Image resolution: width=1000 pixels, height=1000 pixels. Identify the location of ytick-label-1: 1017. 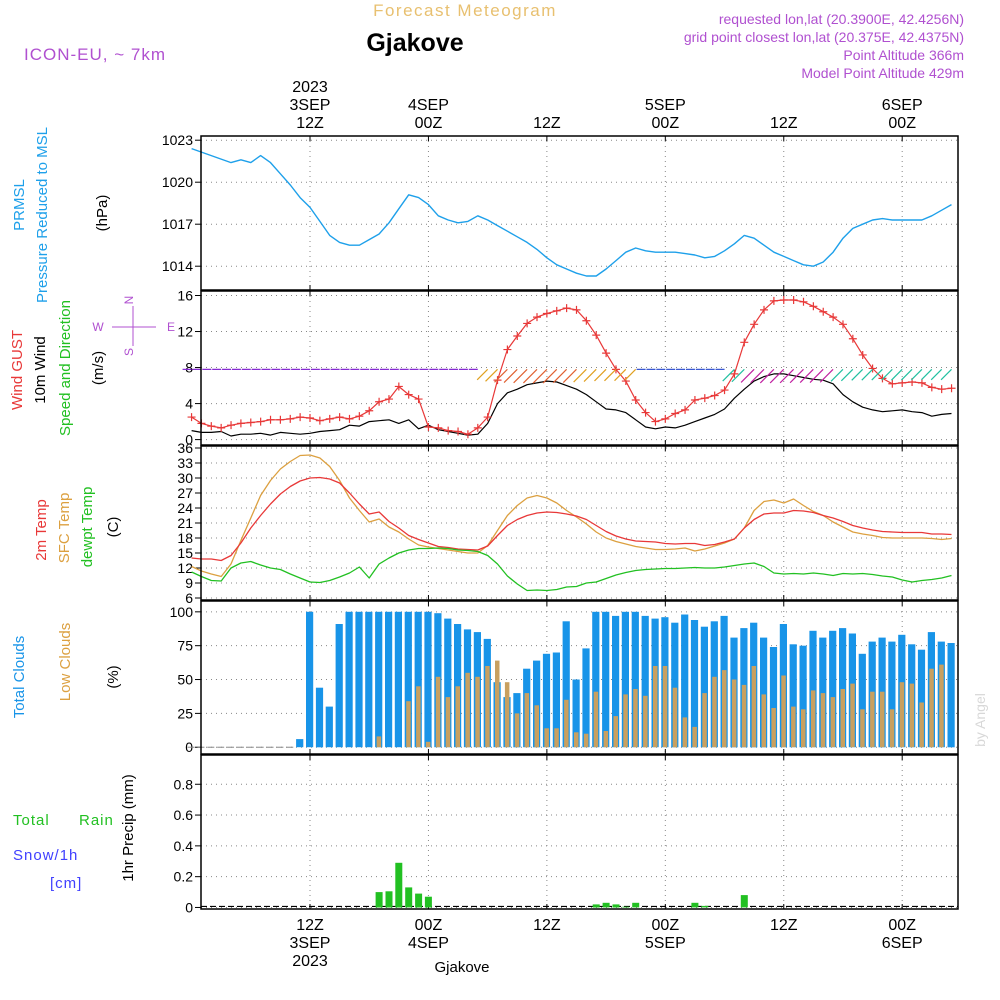
(177, 224).